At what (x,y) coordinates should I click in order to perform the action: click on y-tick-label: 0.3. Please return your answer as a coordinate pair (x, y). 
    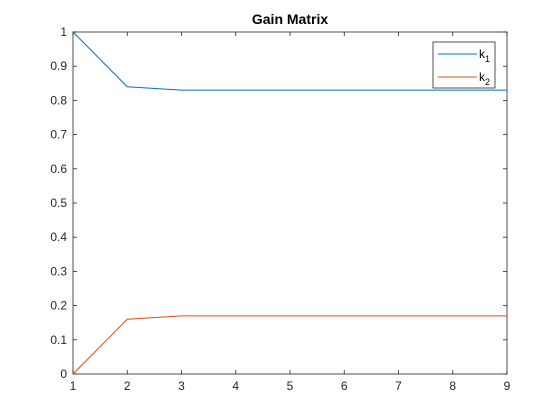
    Looking at the image, I should click on (58, 271).